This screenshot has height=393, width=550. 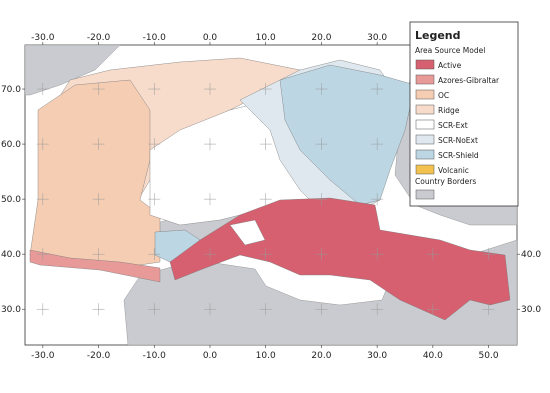 I want to click on lon-tick-label-top: 0.0, so click(x=210, y=38).